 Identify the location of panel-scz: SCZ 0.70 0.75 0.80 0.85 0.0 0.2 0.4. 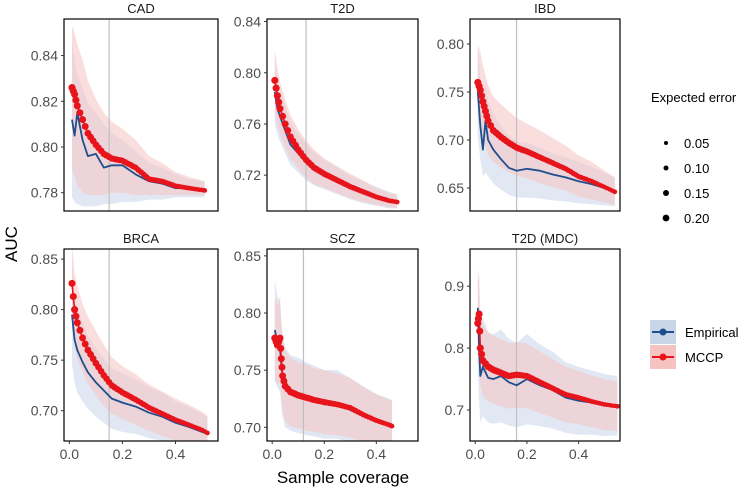
(326, 346).